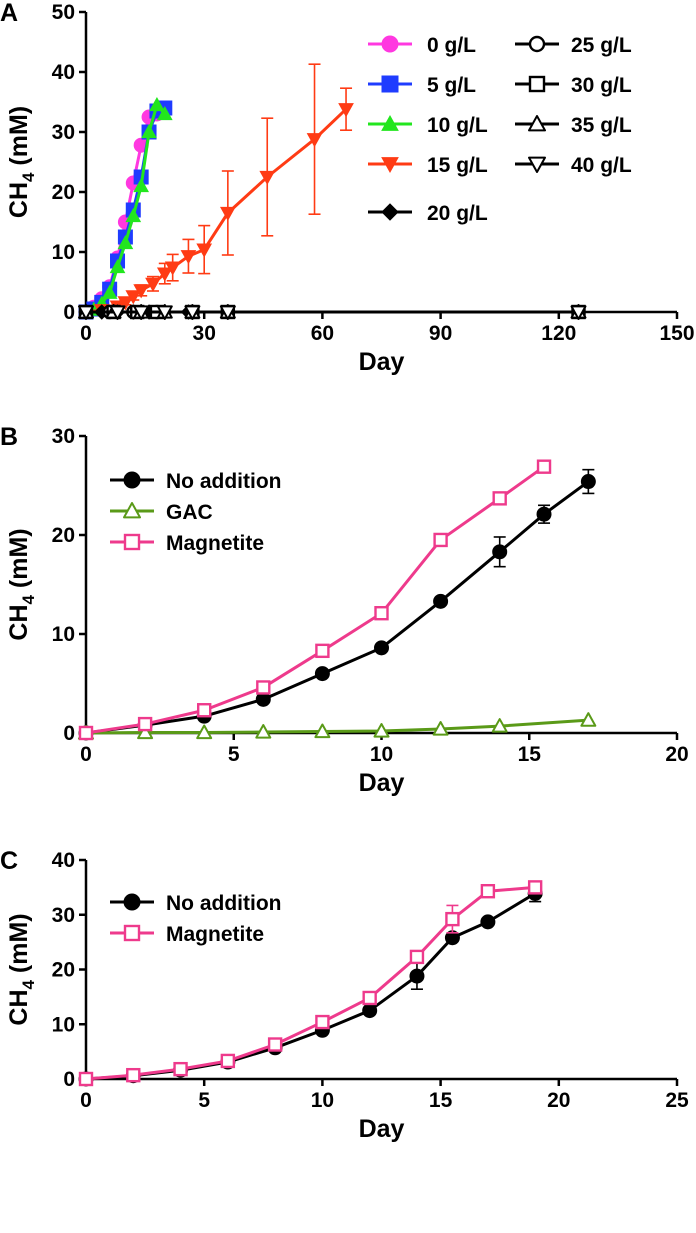 The width and height of the screenshot is (696, 1233). What do you see at coordinates (390, 44) in the screenshot?
I see `panel-a-legend-item-0-g-l-swatch-marker` at bounding box center [390, 44].